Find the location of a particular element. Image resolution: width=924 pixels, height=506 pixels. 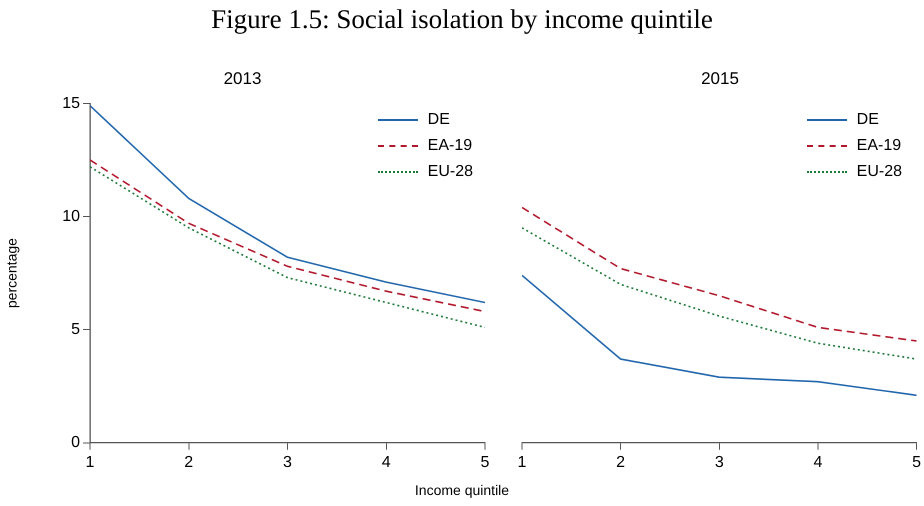

chart-title: 2015 is located at coordinates (720, 78).